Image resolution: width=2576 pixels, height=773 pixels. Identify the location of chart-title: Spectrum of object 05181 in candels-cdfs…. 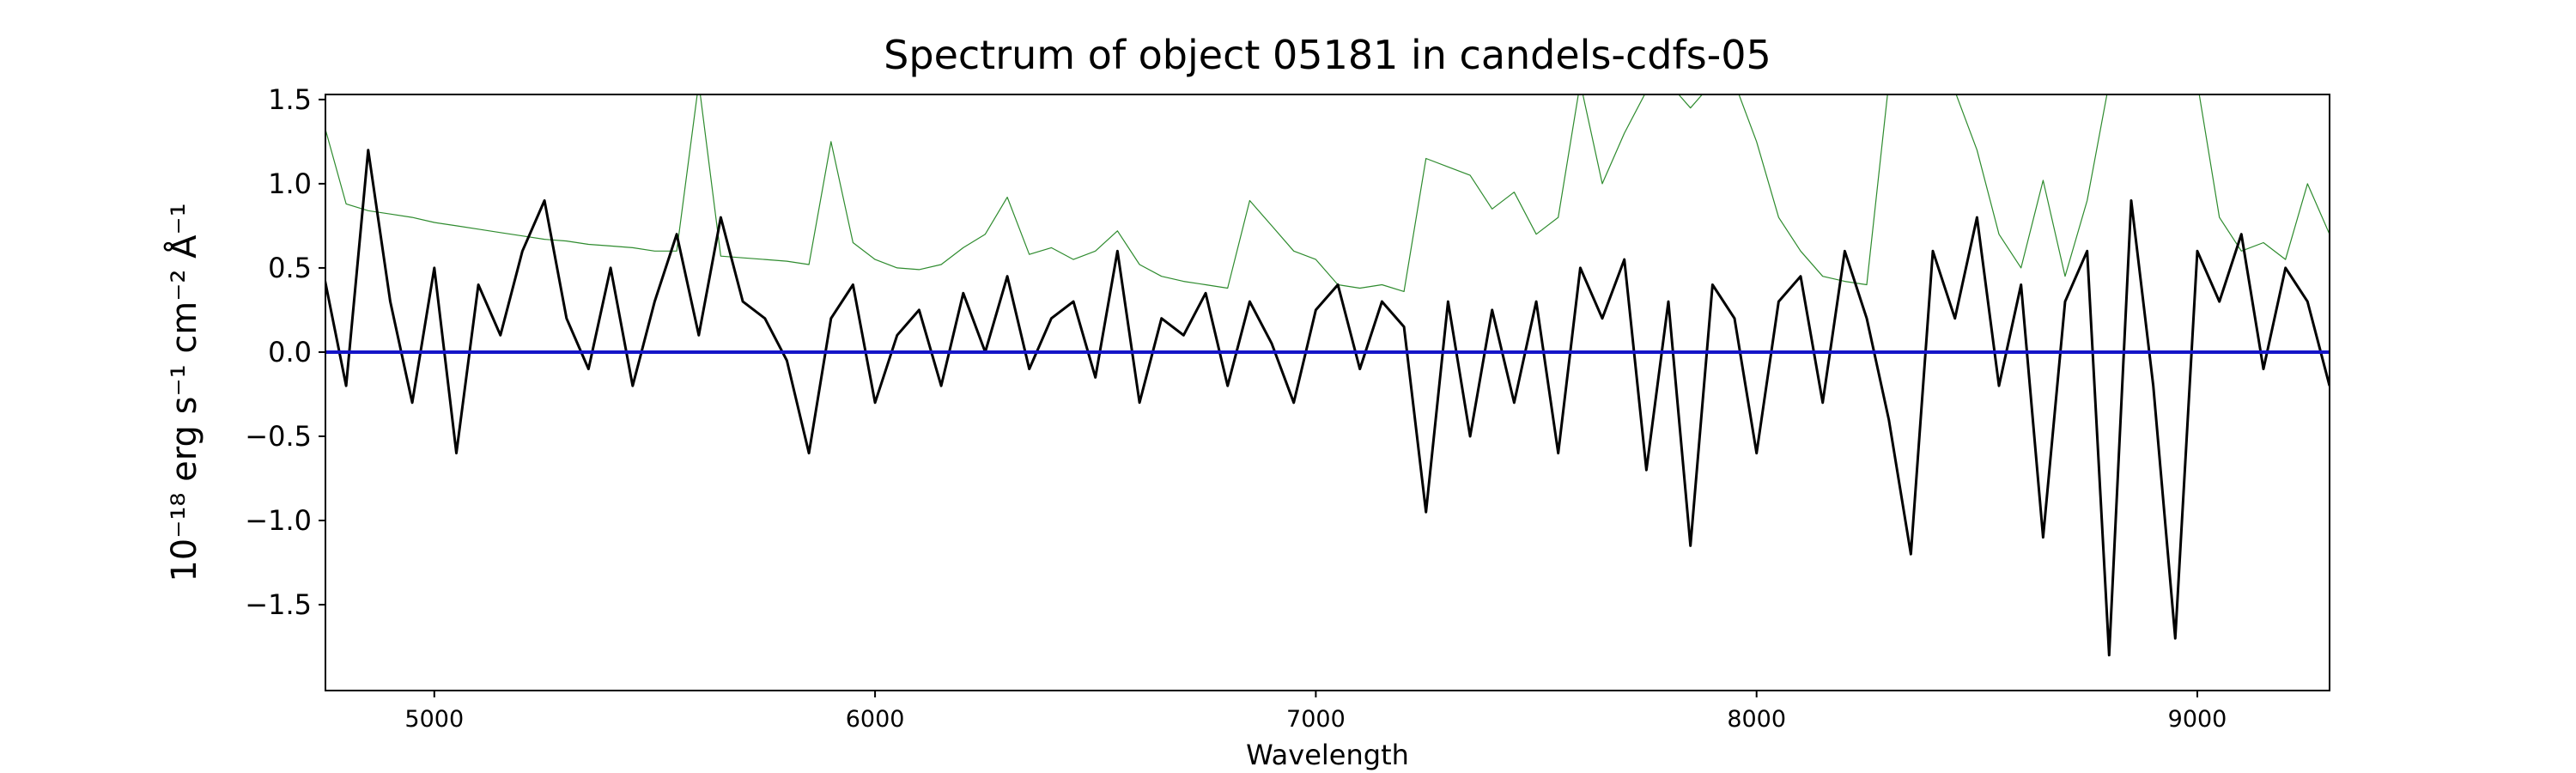
(1327, 55).